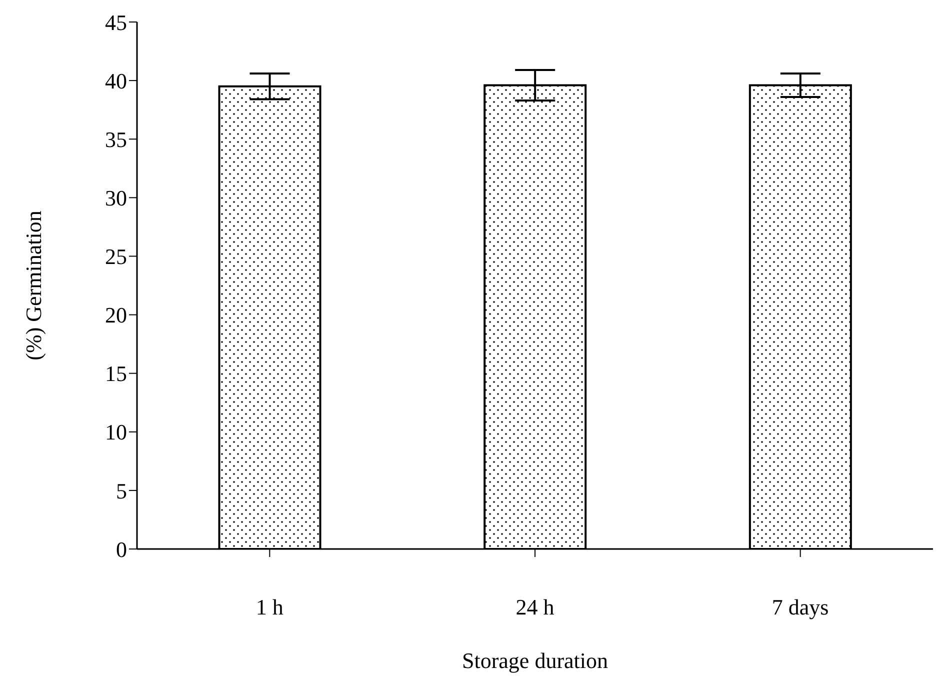 The width and height of the screenshot is (941, 695). What do you see at coordinates (116, 373) in the screenshot?
I see `y-tick-label: 15` at bounding box center [116, 373].